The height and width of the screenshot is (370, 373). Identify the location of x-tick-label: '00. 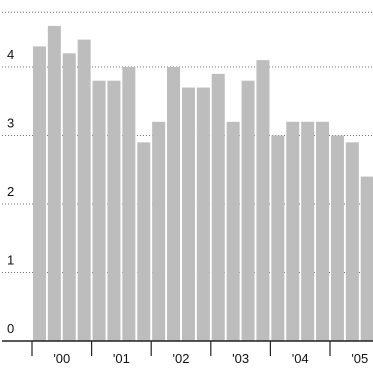
(61, 358).